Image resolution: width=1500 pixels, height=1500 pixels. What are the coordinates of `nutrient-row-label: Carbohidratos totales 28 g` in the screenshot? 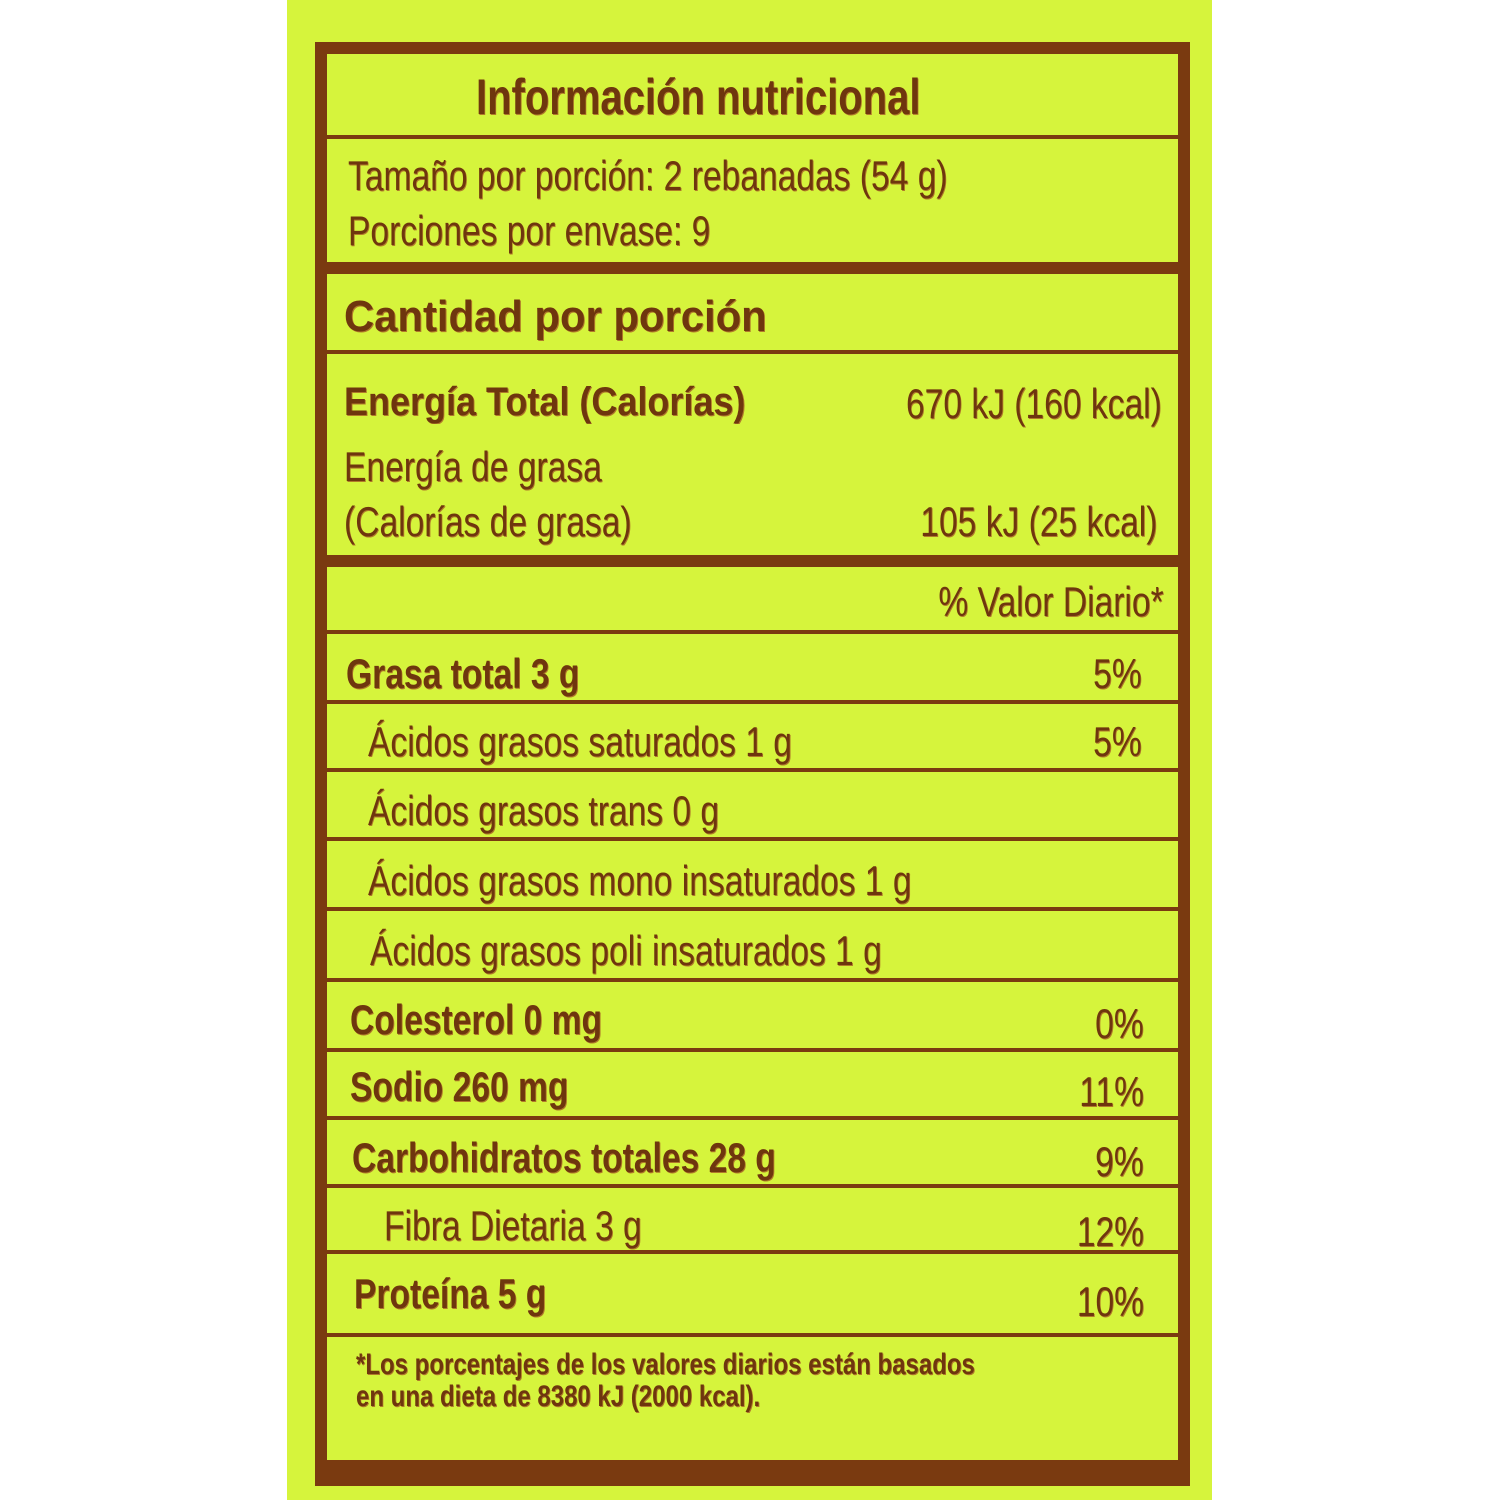 It's located at (564, 1157).